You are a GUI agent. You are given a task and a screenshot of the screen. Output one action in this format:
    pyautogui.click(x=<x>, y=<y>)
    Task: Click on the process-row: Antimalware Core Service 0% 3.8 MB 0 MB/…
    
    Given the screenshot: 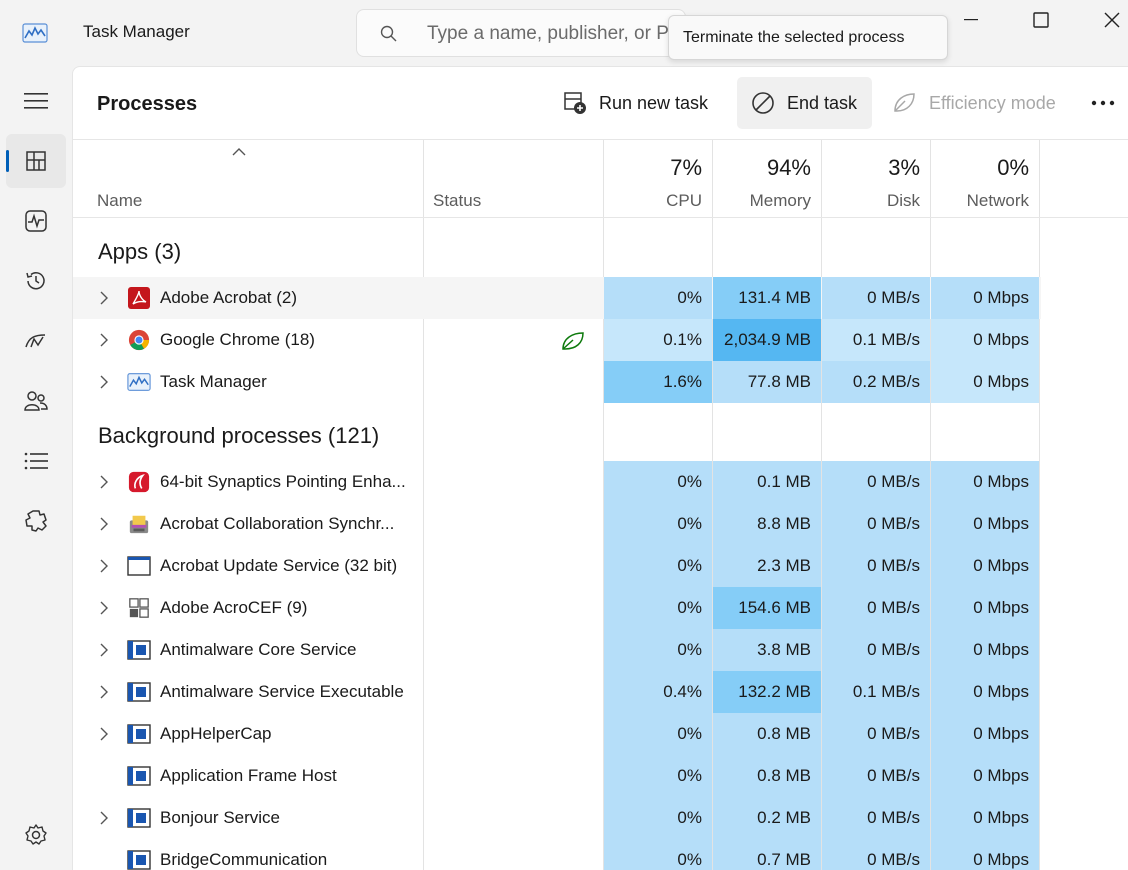 What is the action you would take?
    pyautogui.click(x=557, y=650)
    